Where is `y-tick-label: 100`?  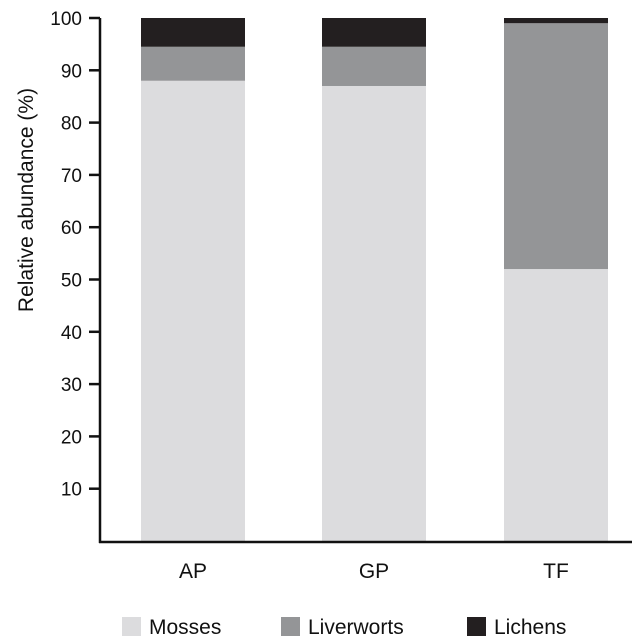 y-tick-label: 100 is located at coordinates (66, 19).